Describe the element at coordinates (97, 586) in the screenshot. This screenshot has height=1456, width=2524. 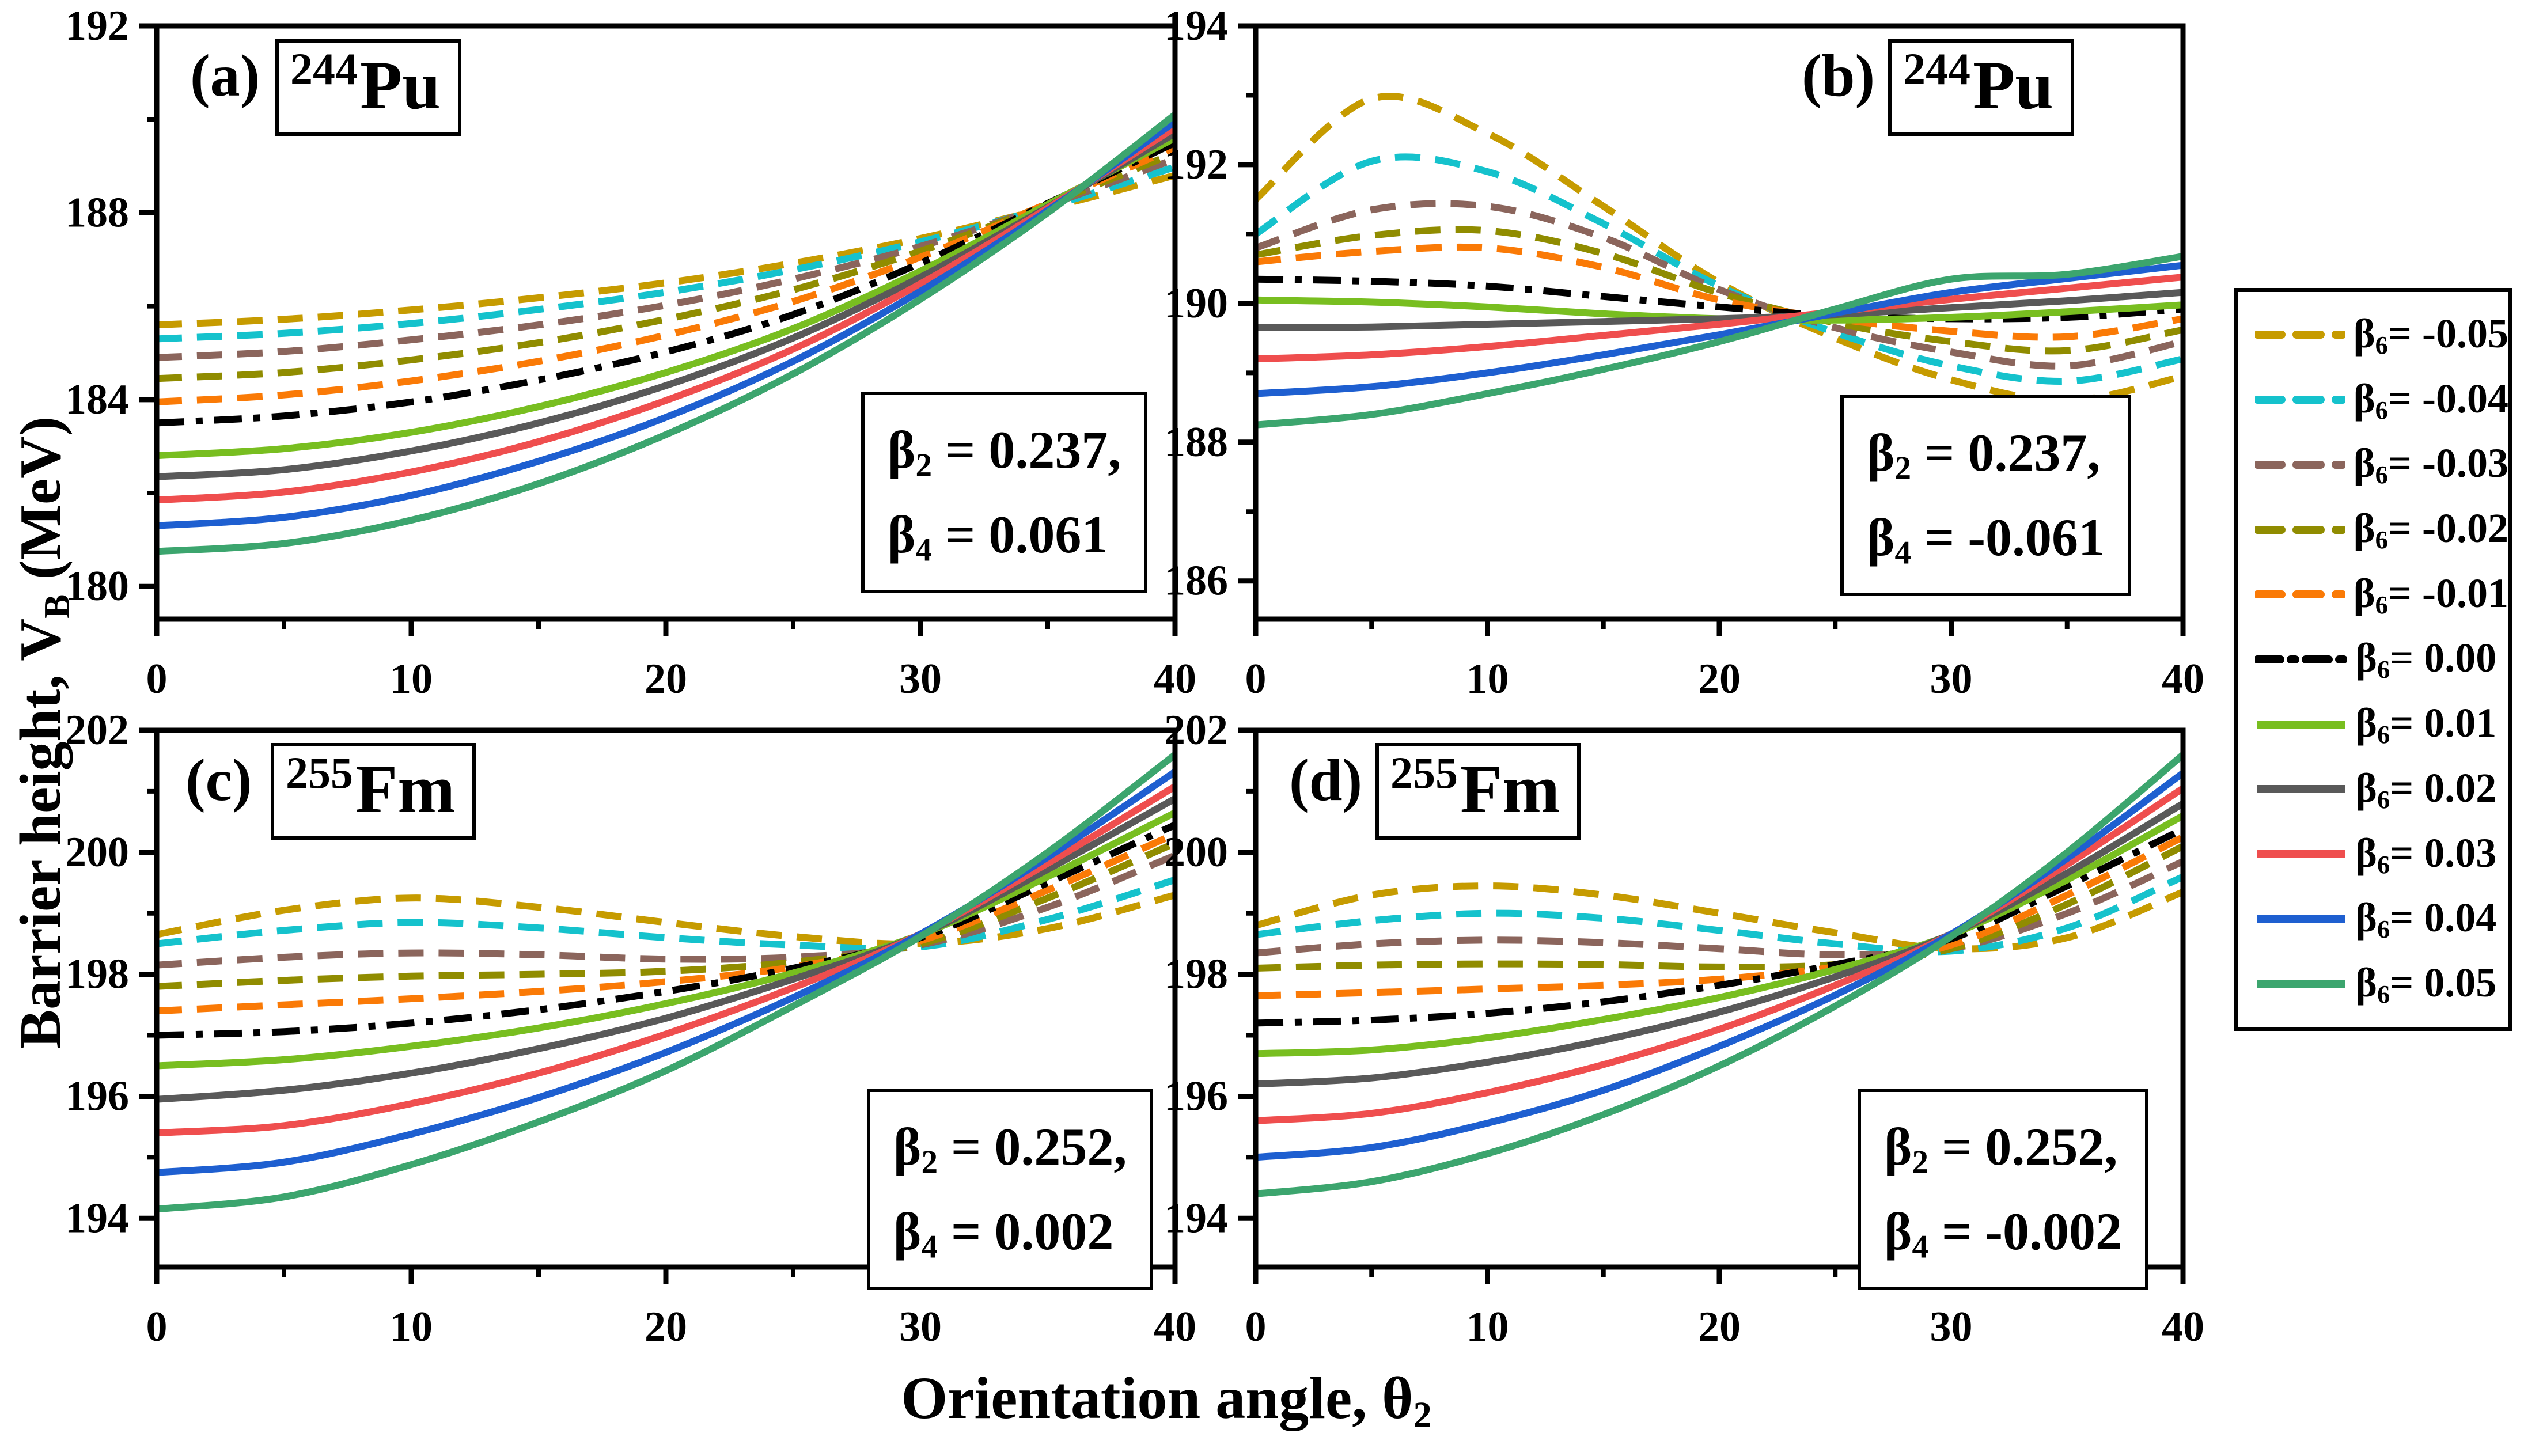
I see `y-tick-label: 180` at that location.